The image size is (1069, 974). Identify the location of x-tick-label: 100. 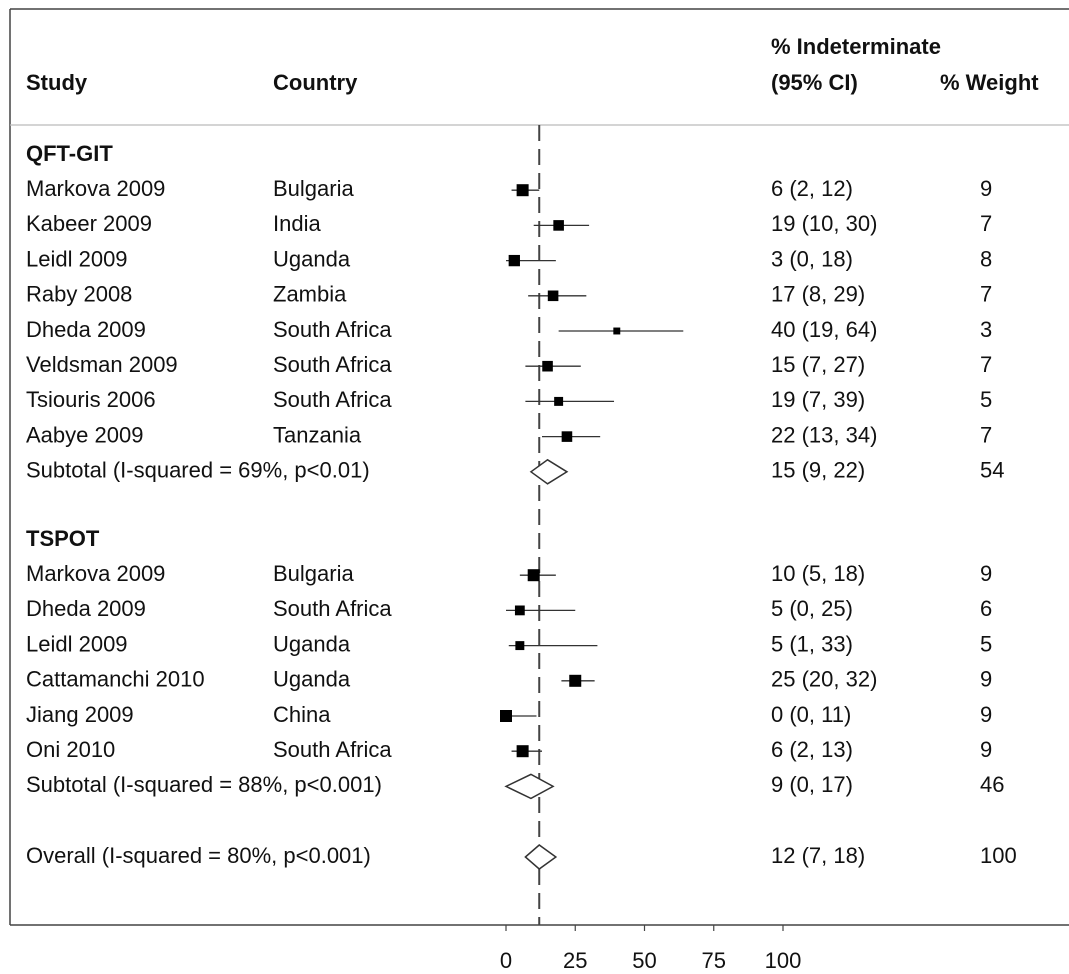
(783, 960).